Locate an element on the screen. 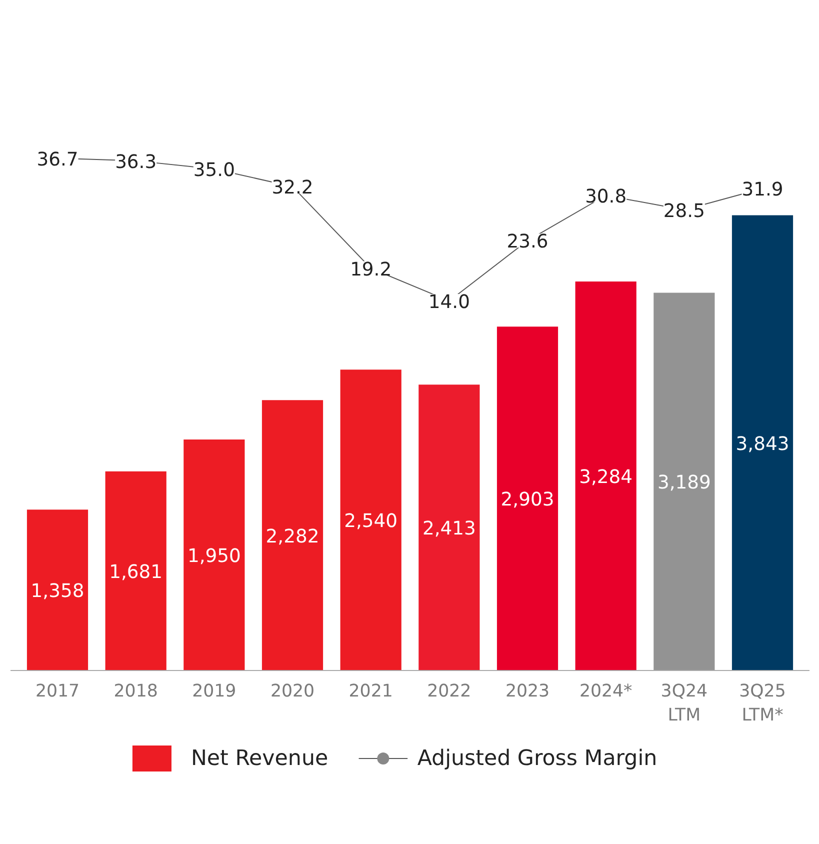  data-label: 2,540 is located at coordinates (371, 521).